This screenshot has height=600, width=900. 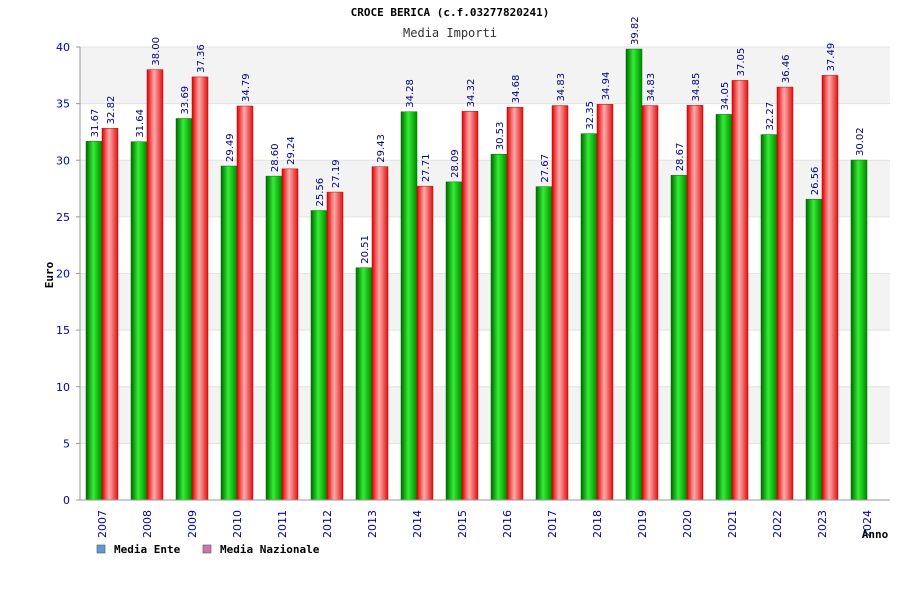 What do you see at coordinates (381, 148) in the screenshot?
I see `bar-value-label: 29.43` at bounding box center [381, 148].